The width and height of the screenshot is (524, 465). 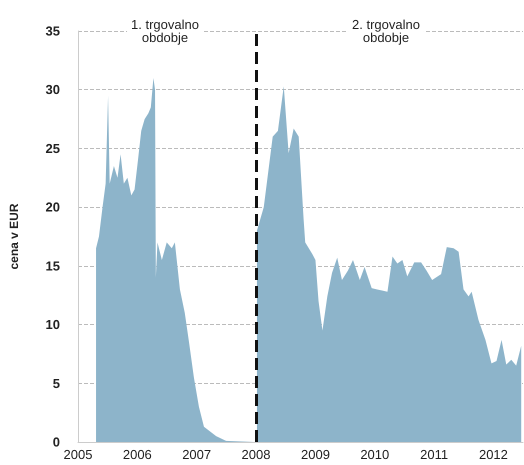 I want to click on y-tick-label: 15, so click(x=53, y=266).